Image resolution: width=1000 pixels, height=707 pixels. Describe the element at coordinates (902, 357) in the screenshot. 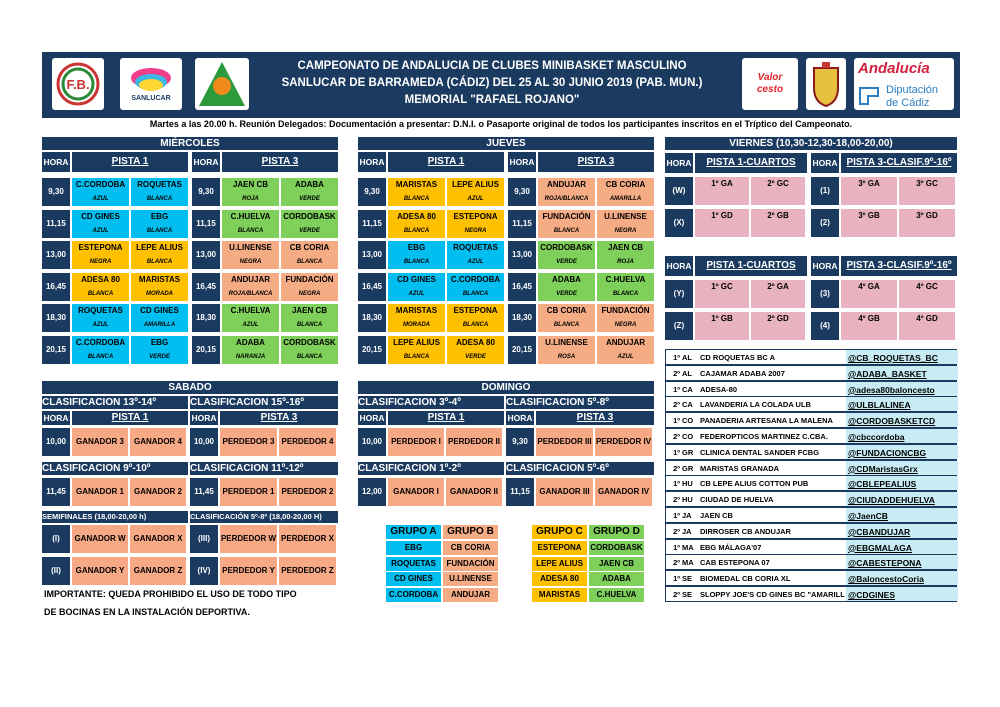

I see `ranking-twitter: @CB_ROQUETAS_BC` at that location.